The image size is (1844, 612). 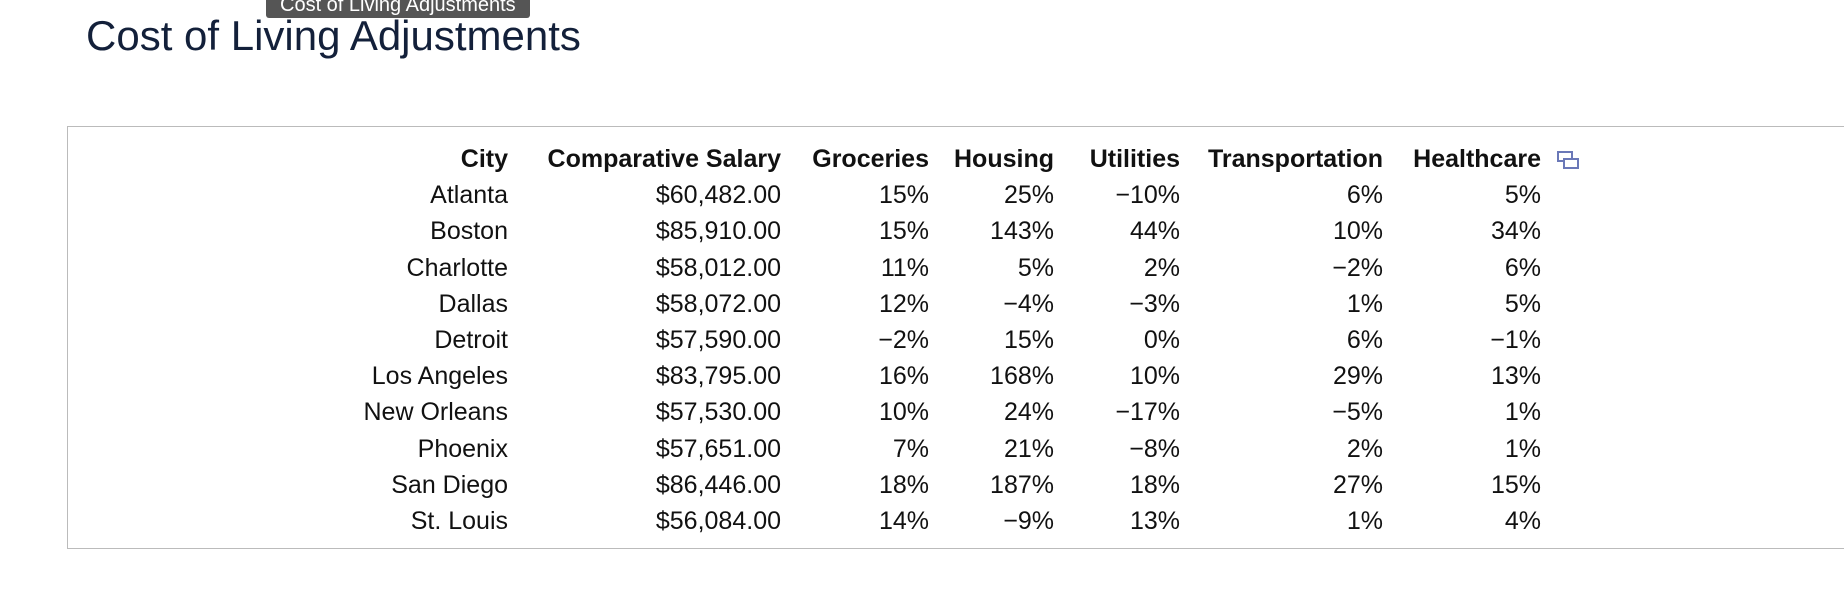 I want to click on column-header: Utilities, so click(x=1134, y=159).